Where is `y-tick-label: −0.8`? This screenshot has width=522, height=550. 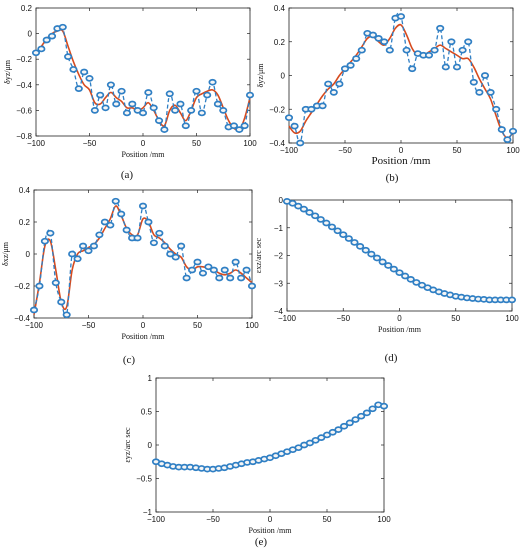 y-tick-label: −0.8 is located at coordinates (24, 136).